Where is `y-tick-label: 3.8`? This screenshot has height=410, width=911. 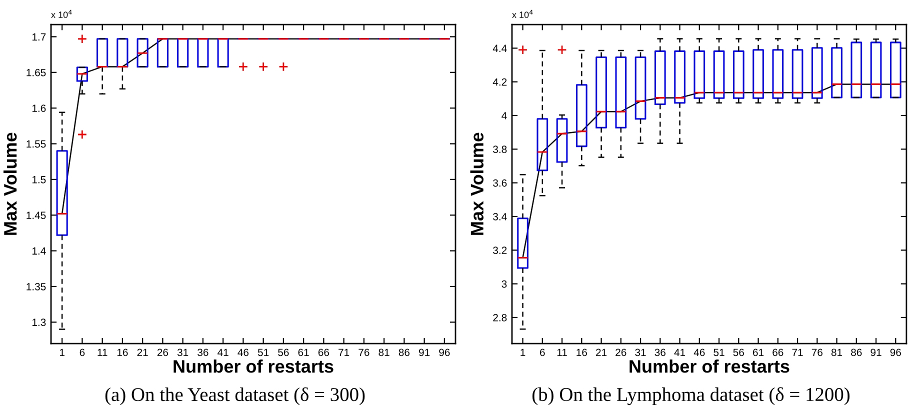 y-tick-label: 3.8 is located at coordinates (500, 150).